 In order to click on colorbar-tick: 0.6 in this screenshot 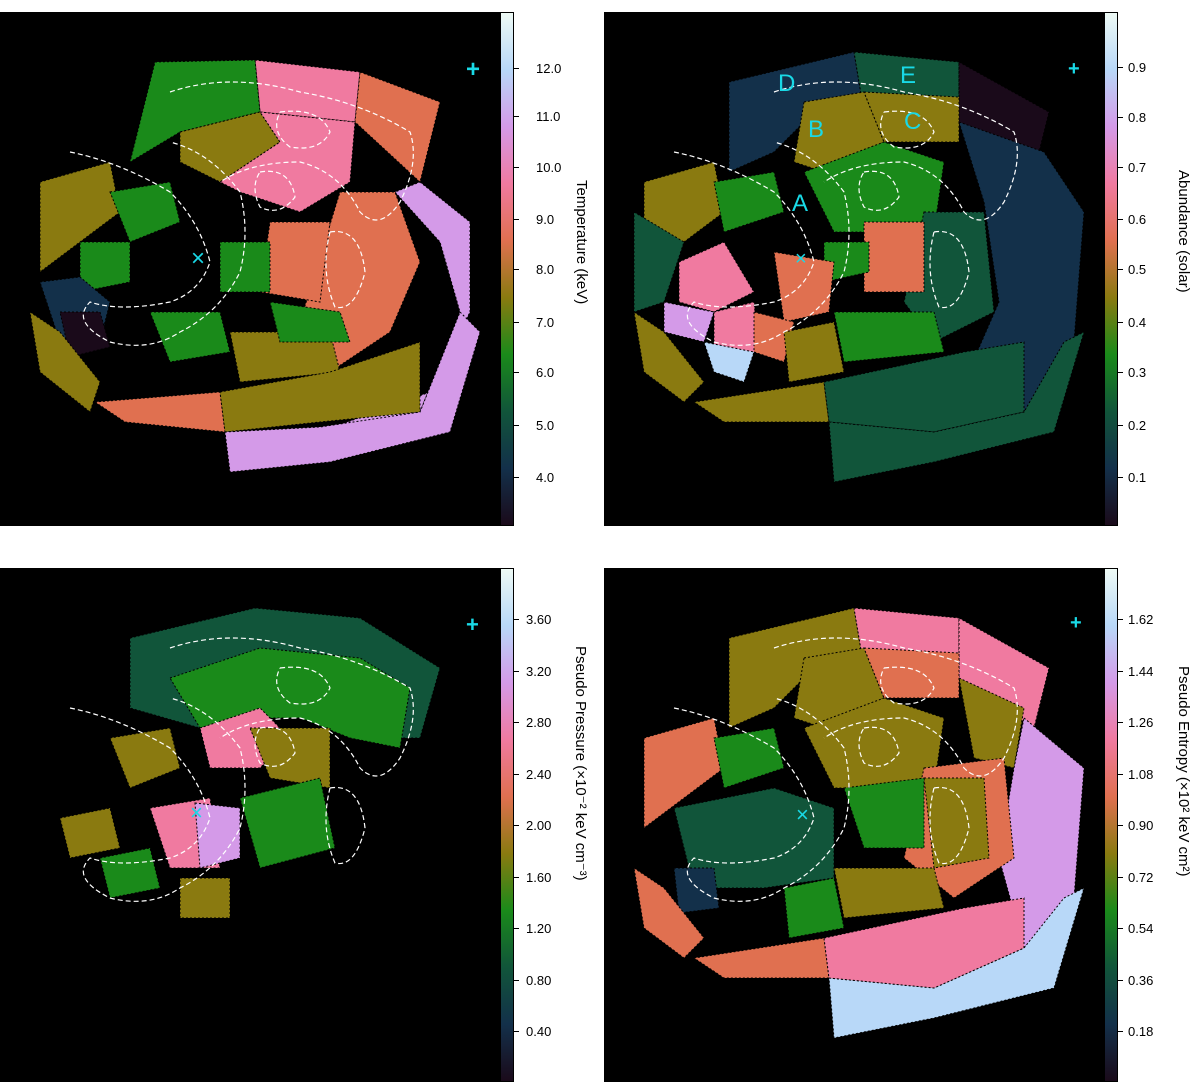, I will do `click(1137, 219)`.